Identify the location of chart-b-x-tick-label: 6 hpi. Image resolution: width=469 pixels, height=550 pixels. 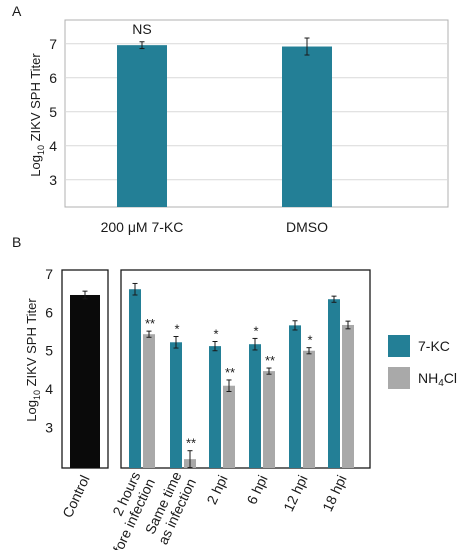
(256, 490).